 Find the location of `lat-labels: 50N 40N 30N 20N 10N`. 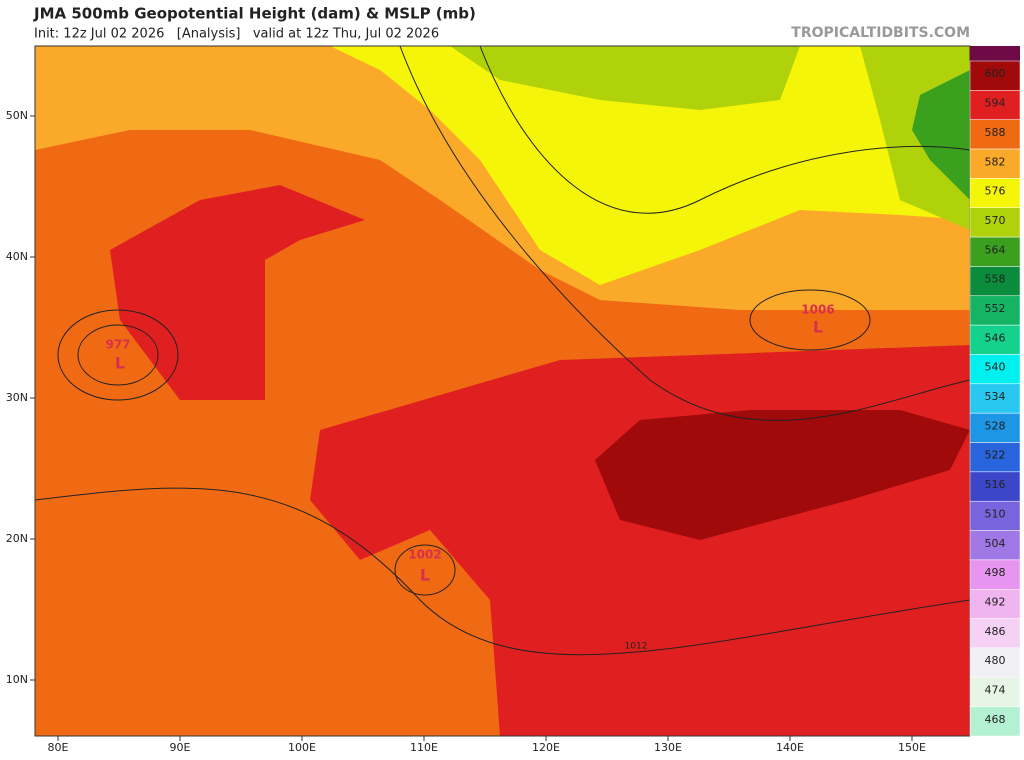

lat-labels: 50N 40N 30N 20N 10N is located at coordinates (20, 397).